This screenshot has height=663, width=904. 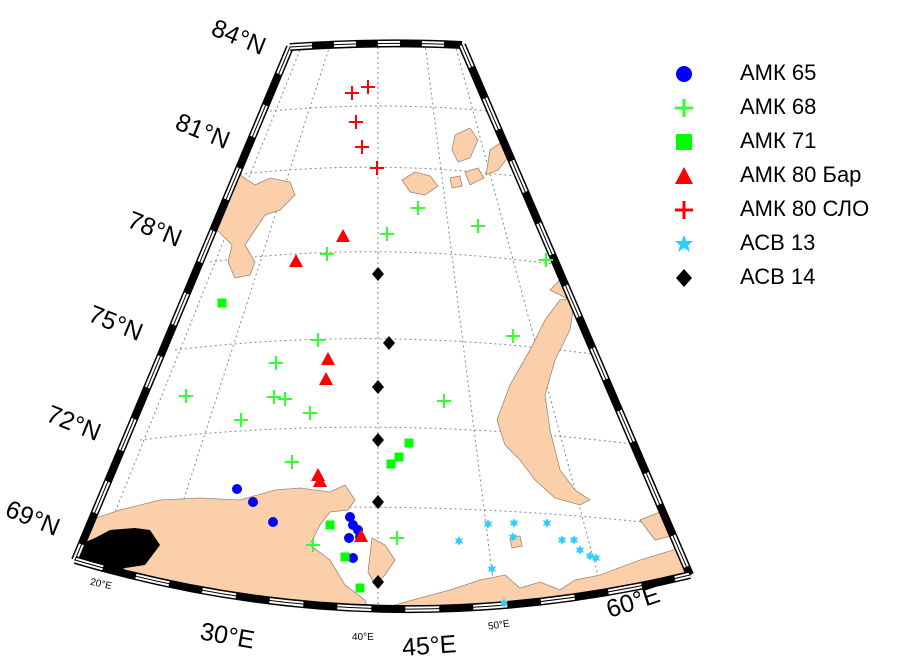 I want to click on legend-item-asv14: АСВ 14, so click(x=786, y=279).